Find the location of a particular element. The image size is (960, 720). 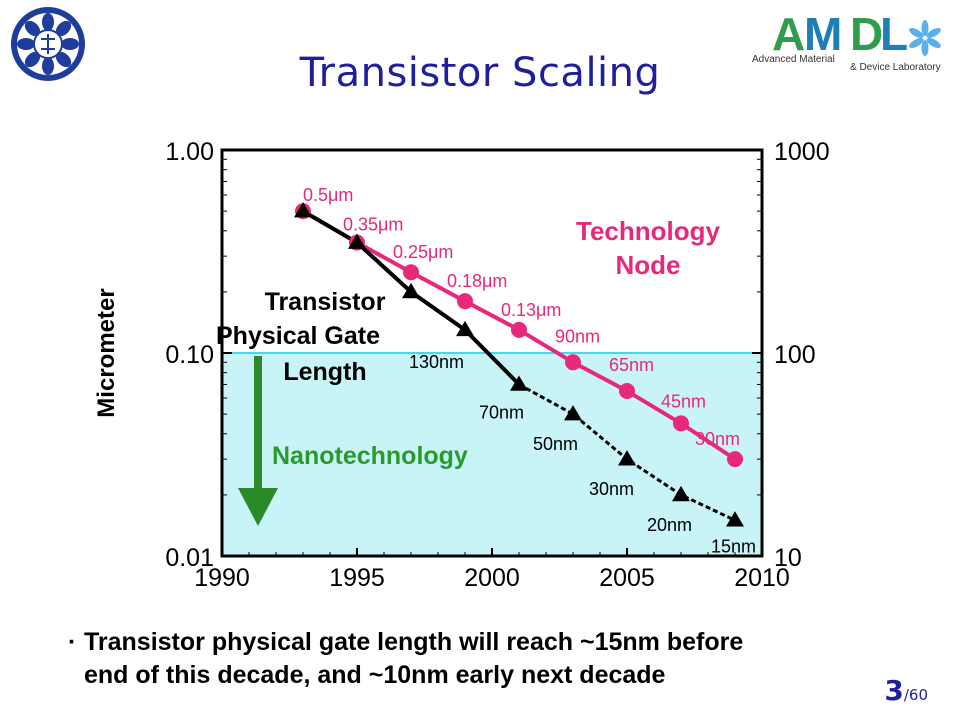

svg-text: Advanced Material is located at coordinates (793, 59).